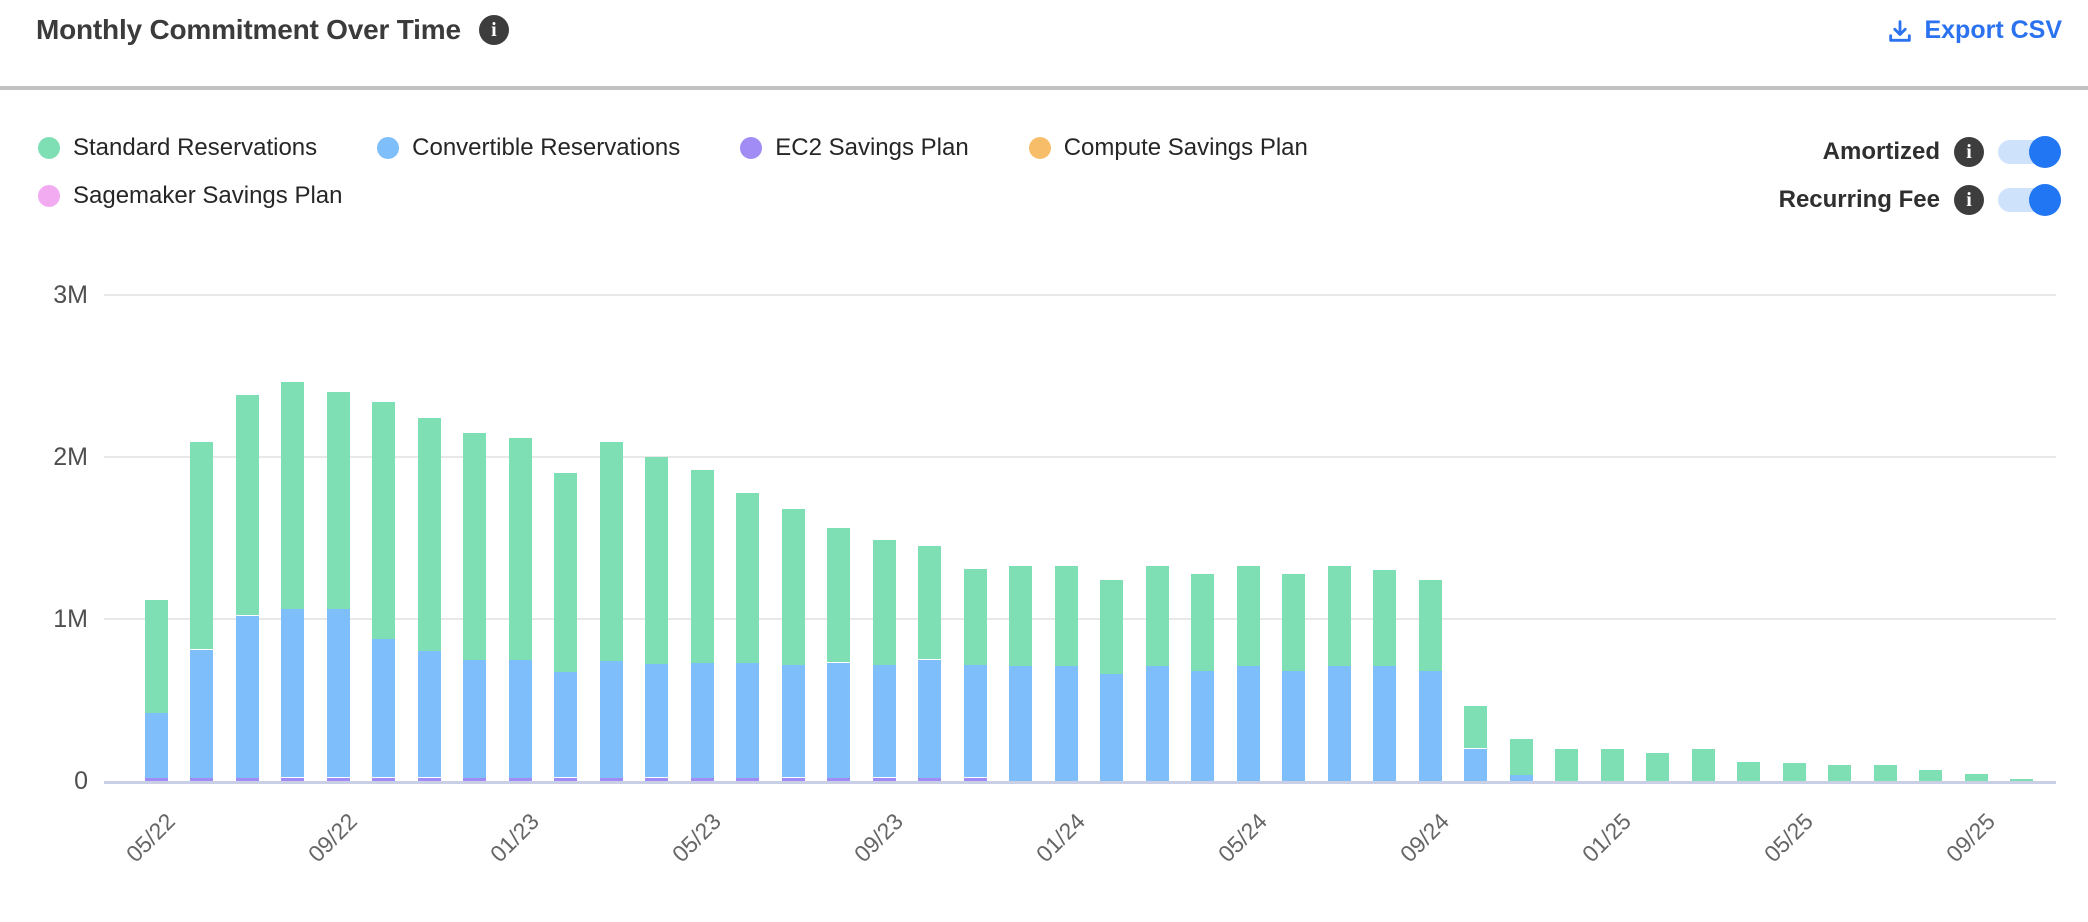 This screenshot has height=922, width=2088. Describe the element at coordinates (1974, 30) in the screenshot. I see `export-csv-button: Export CSV` at that location.